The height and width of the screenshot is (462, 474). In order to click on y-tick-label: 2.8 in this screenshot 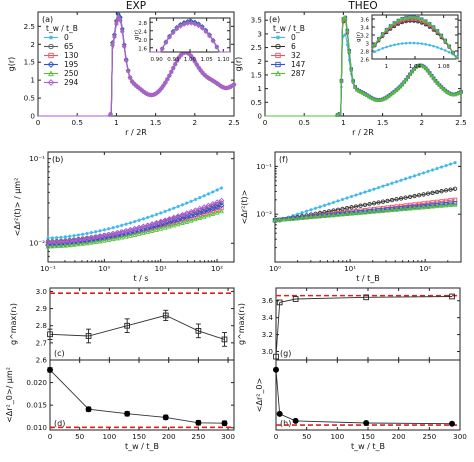, I will do `click(142, 24)`.